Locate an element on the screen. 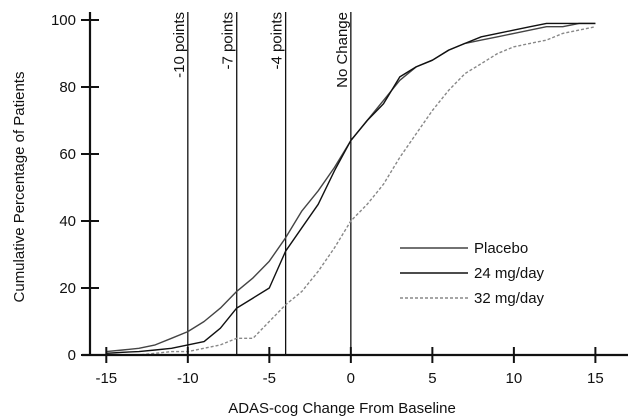 This screenshot has width=631, height=417. legend-label: Placebo is located at coordinates (501, 248).